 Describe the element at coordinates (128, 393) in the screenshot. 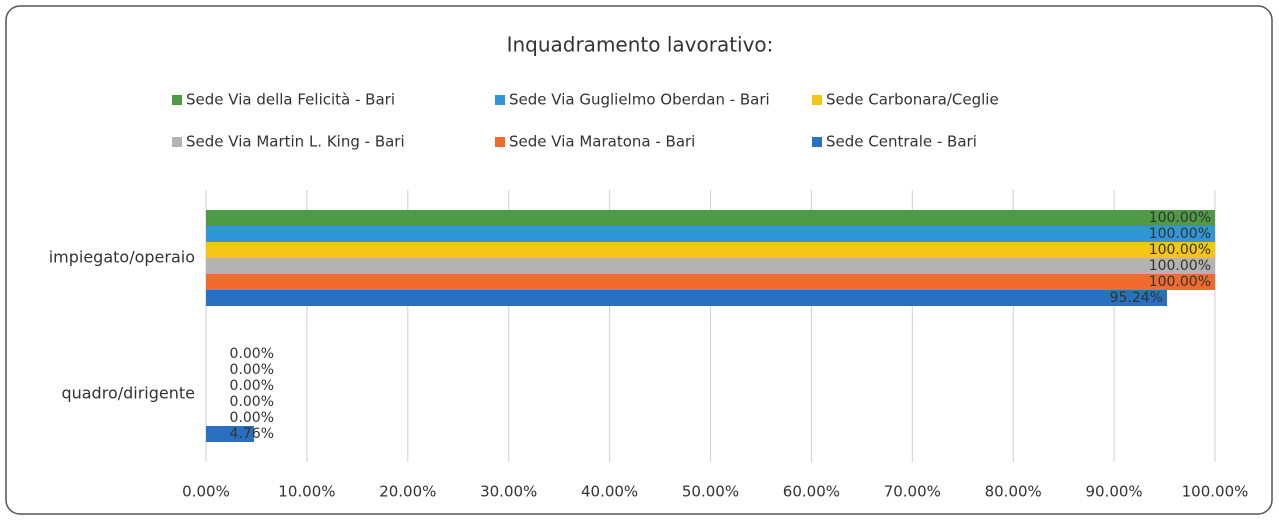

I see `y-tick-label: quadro/dirigente` at that location.